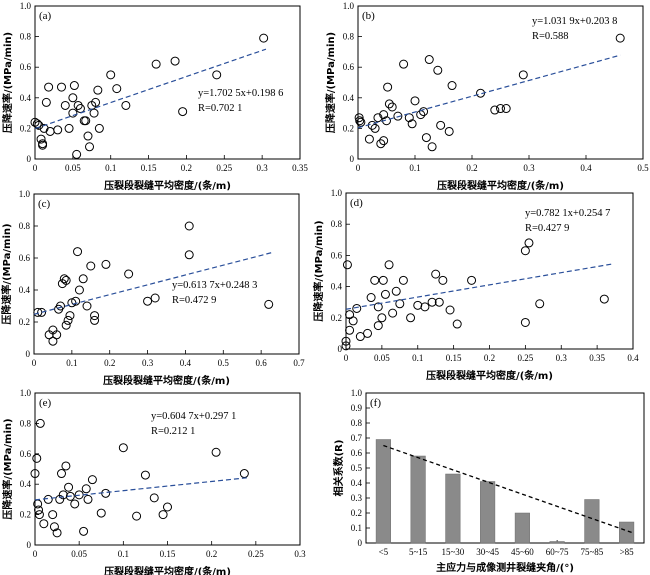 The height and width of the screenshot is (575, 650). I want to click on x-tick-label: 60~75, so click(557, 552).